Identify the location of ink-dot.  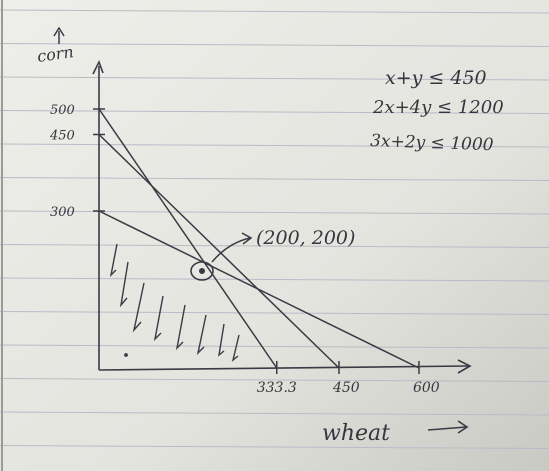
(126, 355).